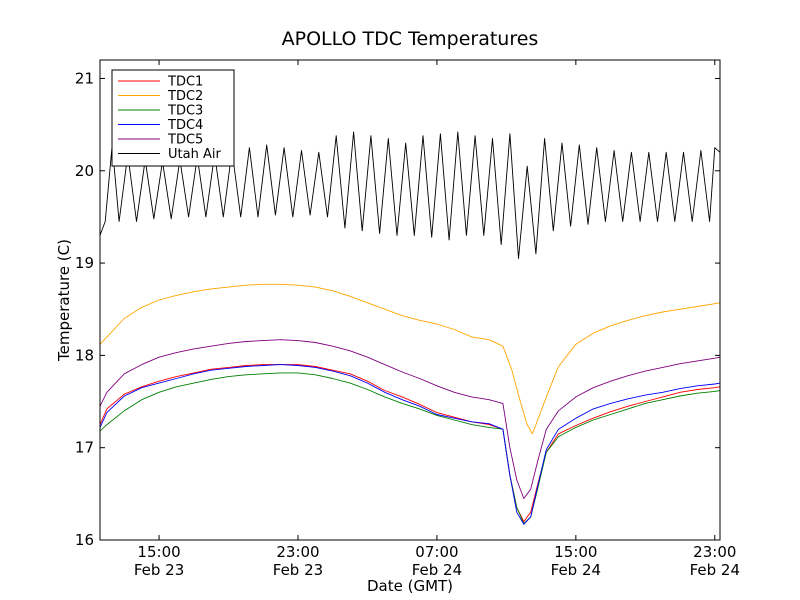 This screenshot has height=600, width=800. I want to click on x-axis-label: Date (GMT), so click(410, 586).